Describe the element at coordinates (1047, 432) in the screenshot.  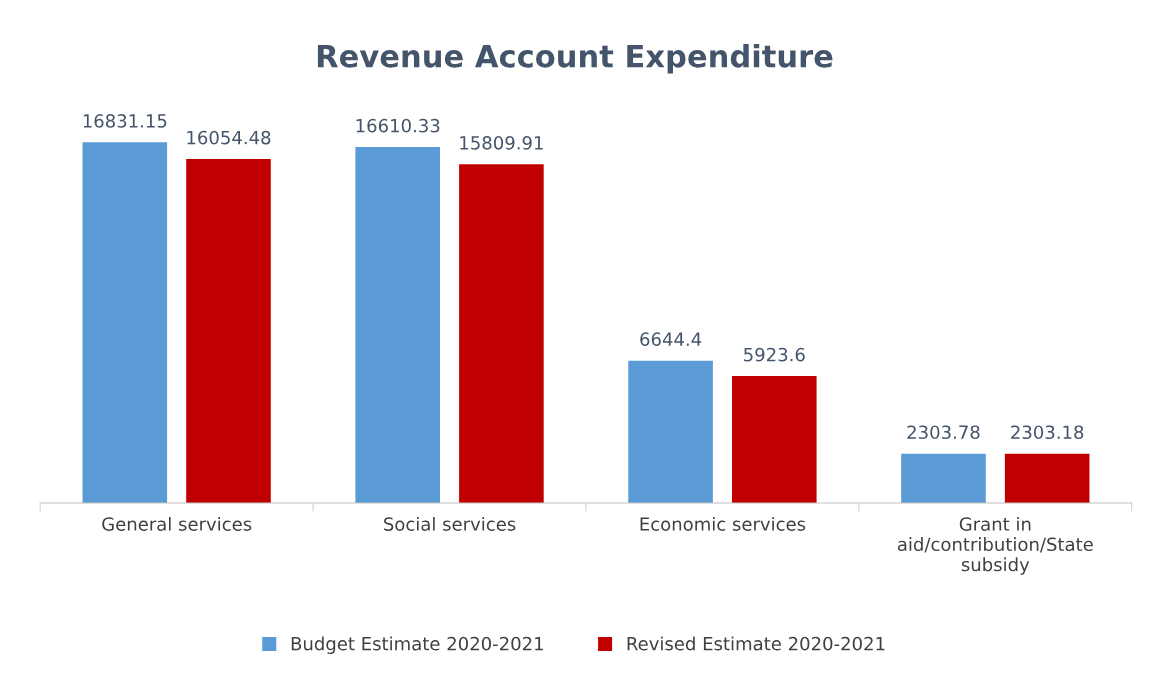
I see `data-label: 2303.18` at that location.